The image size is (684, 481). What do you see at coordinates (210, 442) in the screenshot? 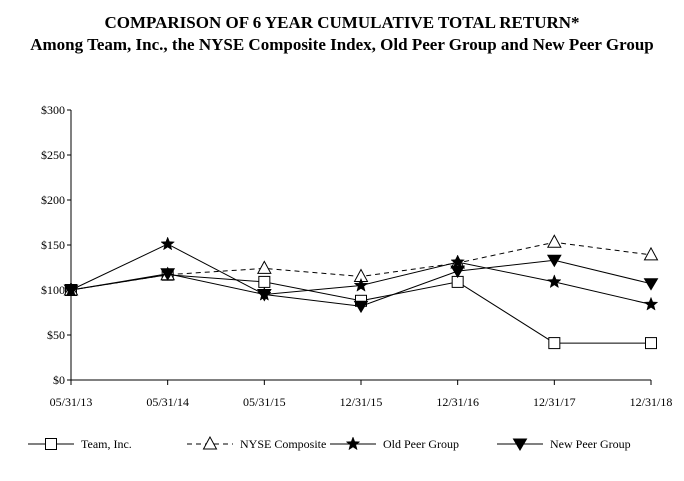
I see `legend-marker-nyse-composite` at bounding box center [210, 442].